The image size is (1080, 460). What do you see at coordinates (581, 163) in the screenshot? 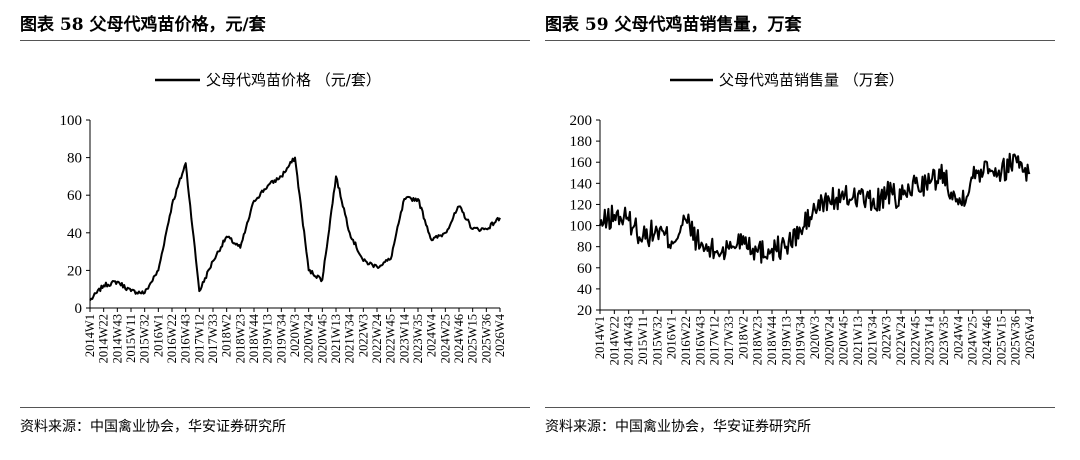
I see `y-tick-label: 160` at bounding box center [581, 163].